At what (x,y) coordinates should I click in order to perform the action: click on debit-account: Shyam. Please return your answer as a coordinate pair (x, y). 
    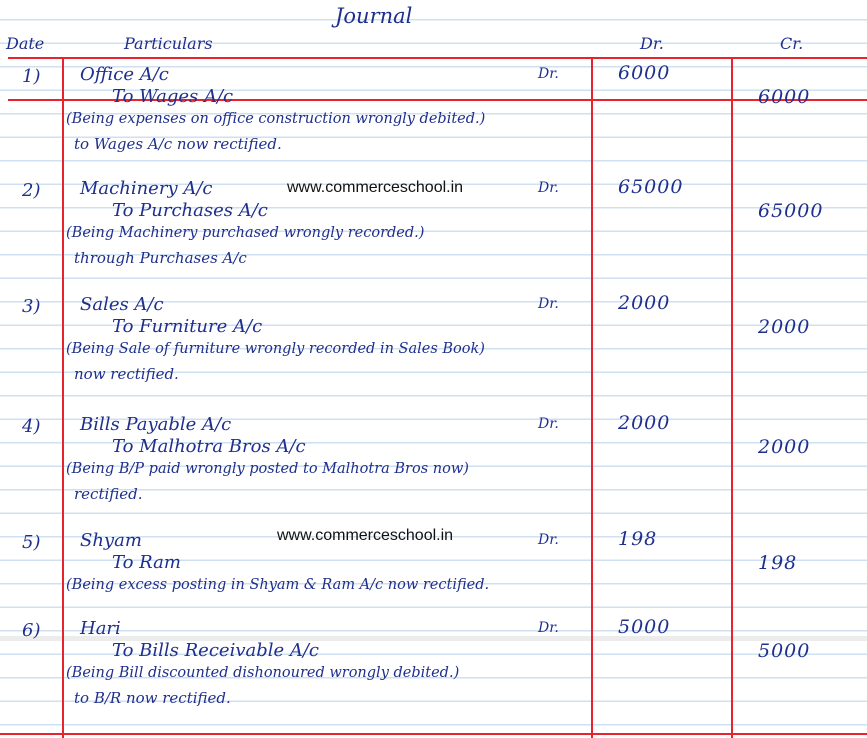
    Looking at the image, I should click on (111, 540).